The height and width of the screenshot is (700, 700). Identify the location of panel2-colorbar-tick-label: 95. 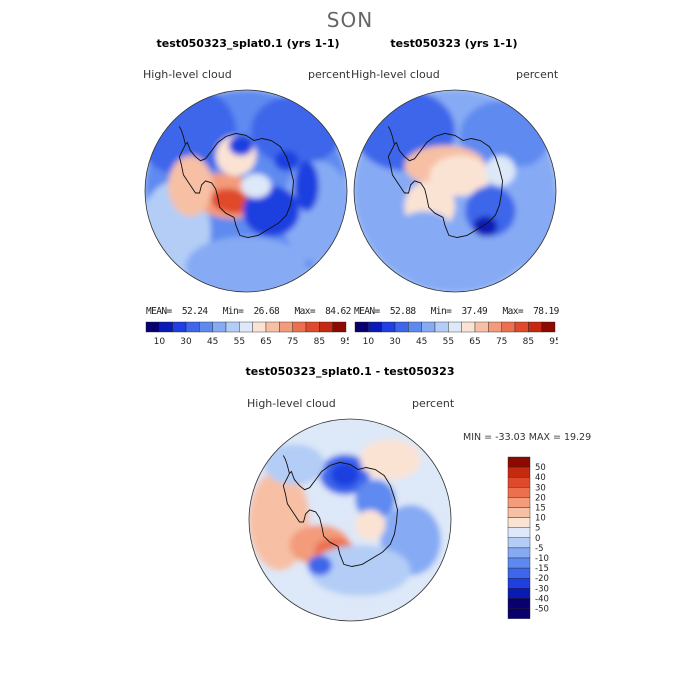
(553, 342).